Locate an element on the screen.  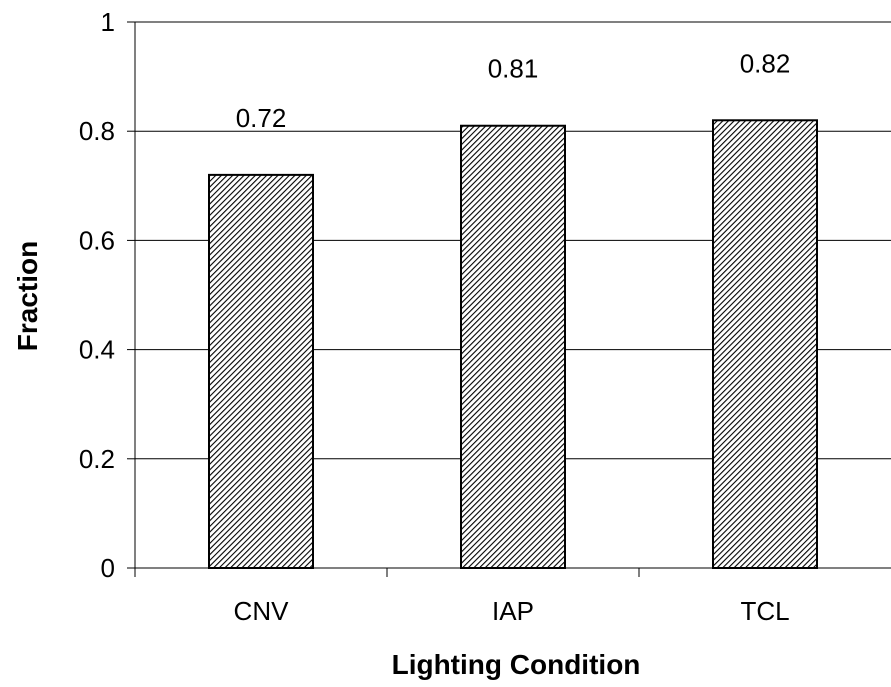
x-tick-label: CNV is located at coordinates (262, 611).